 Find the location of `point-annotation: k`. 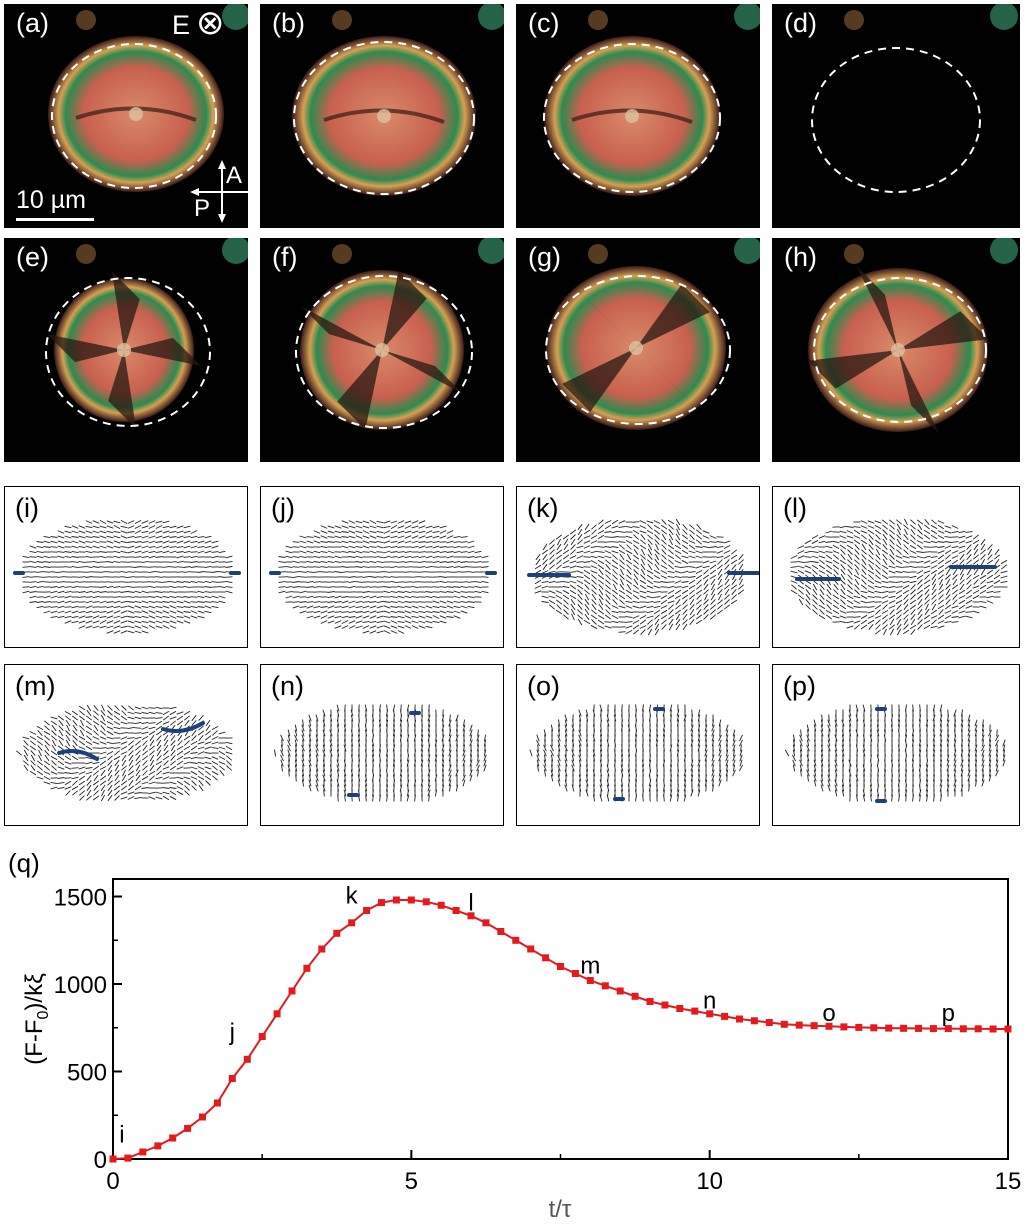

point-annotation: k is located at coordinates (352, 896).